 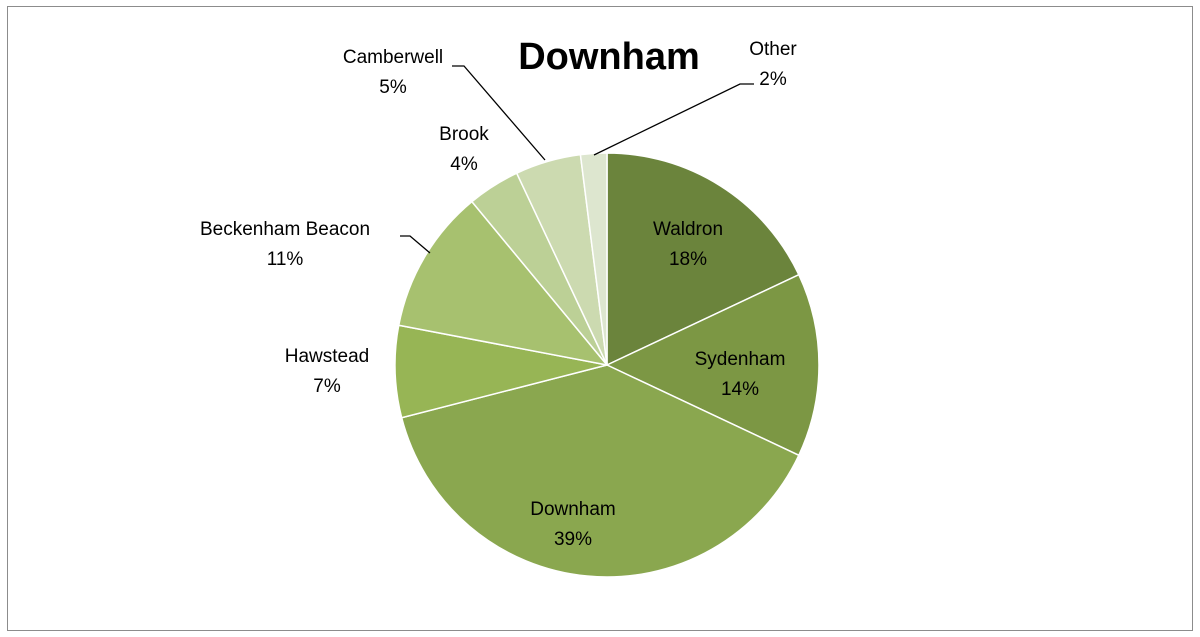 I want to click on leader-line-other, so click(x=673, y=119).